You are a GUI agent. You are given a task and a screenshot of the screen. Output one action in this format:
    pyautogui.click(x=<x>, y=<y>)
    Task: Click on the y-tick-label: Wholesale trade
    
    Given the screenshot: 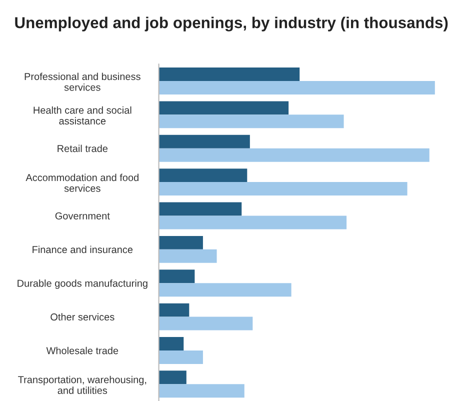 What is the action you would take?
    pyautogui.click(x=82, y=350)
    